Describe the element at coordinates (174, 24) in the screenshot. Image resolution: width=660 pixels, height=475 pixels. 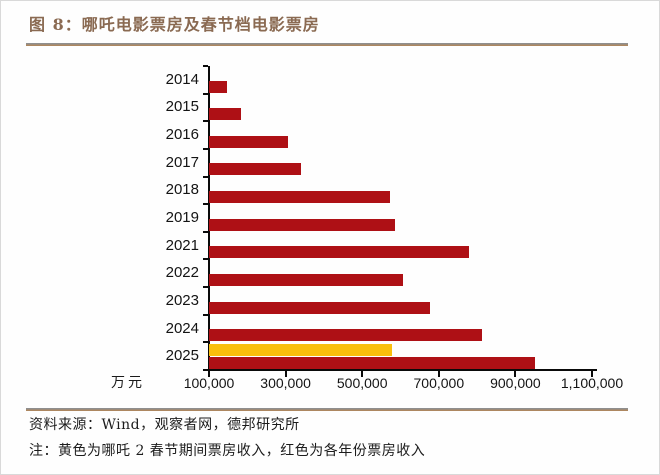
I see `figure-title: 图 8：哪吒电影票房及春节档电影票房` at that location.